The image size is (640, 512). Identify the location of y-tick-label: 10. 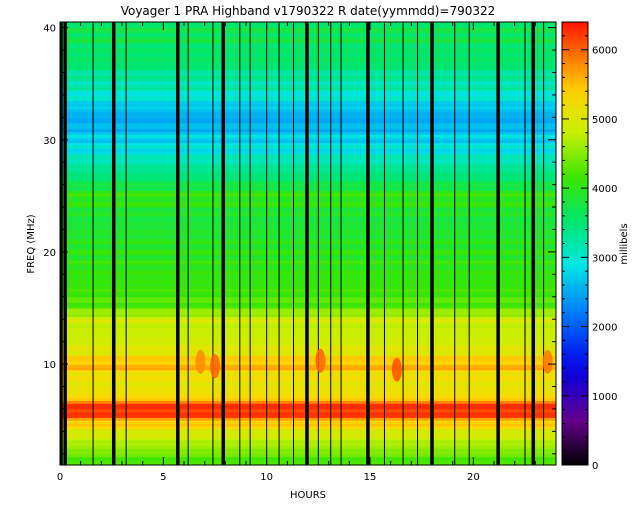
(49, 365).